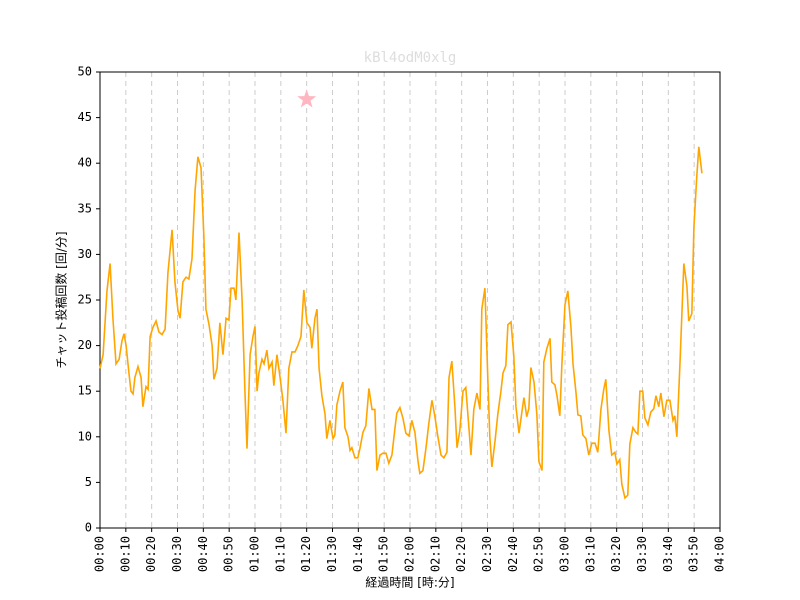  What do you see at coordinates (642, 554) in the screenshot?
I see `x-tick-label: 03:30` at bounding box center [642, 554].